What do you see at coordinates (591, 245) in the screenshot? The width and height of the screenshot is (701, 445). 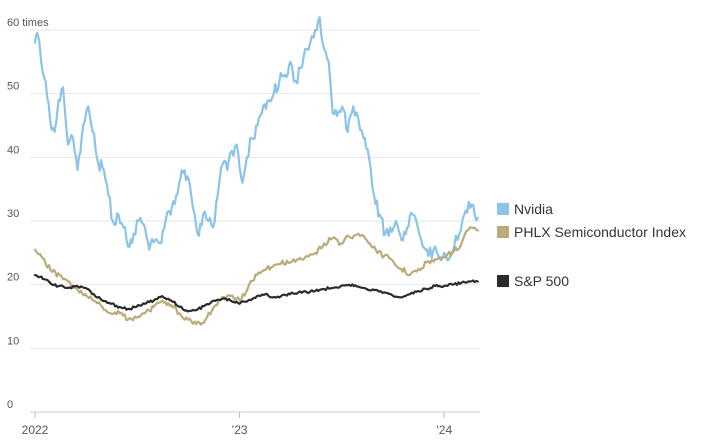 I see `legend: Nvidia PHLX Semiconductor Index S&P 500` at bounding box center [591, 245].